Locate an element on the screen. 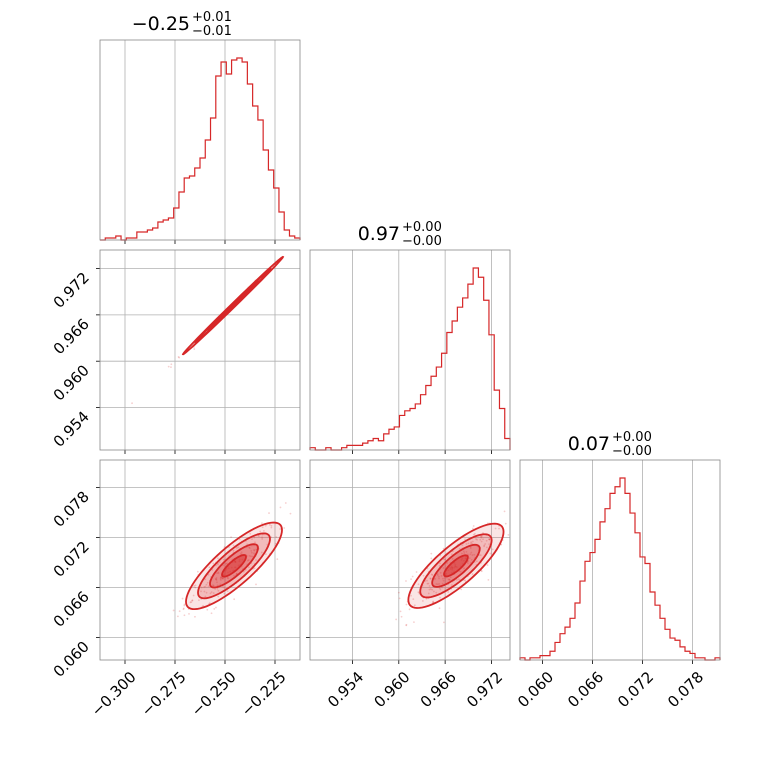 The width and height of the screenshot is (760, 760). x-tick-label: 0.060 is located at coordinates (535, 689).